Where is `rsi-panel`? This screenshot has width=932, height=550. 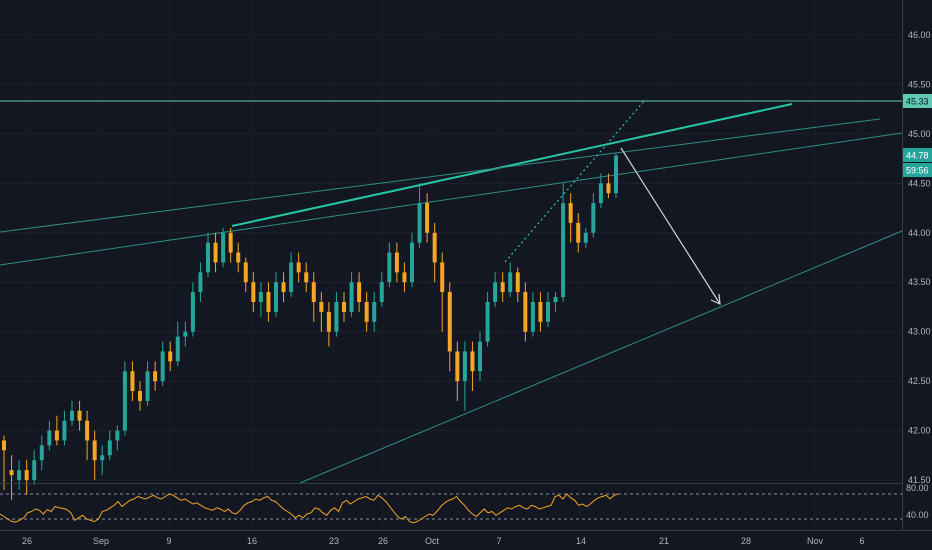 rsi-panel is located at coordinates (451, 508).